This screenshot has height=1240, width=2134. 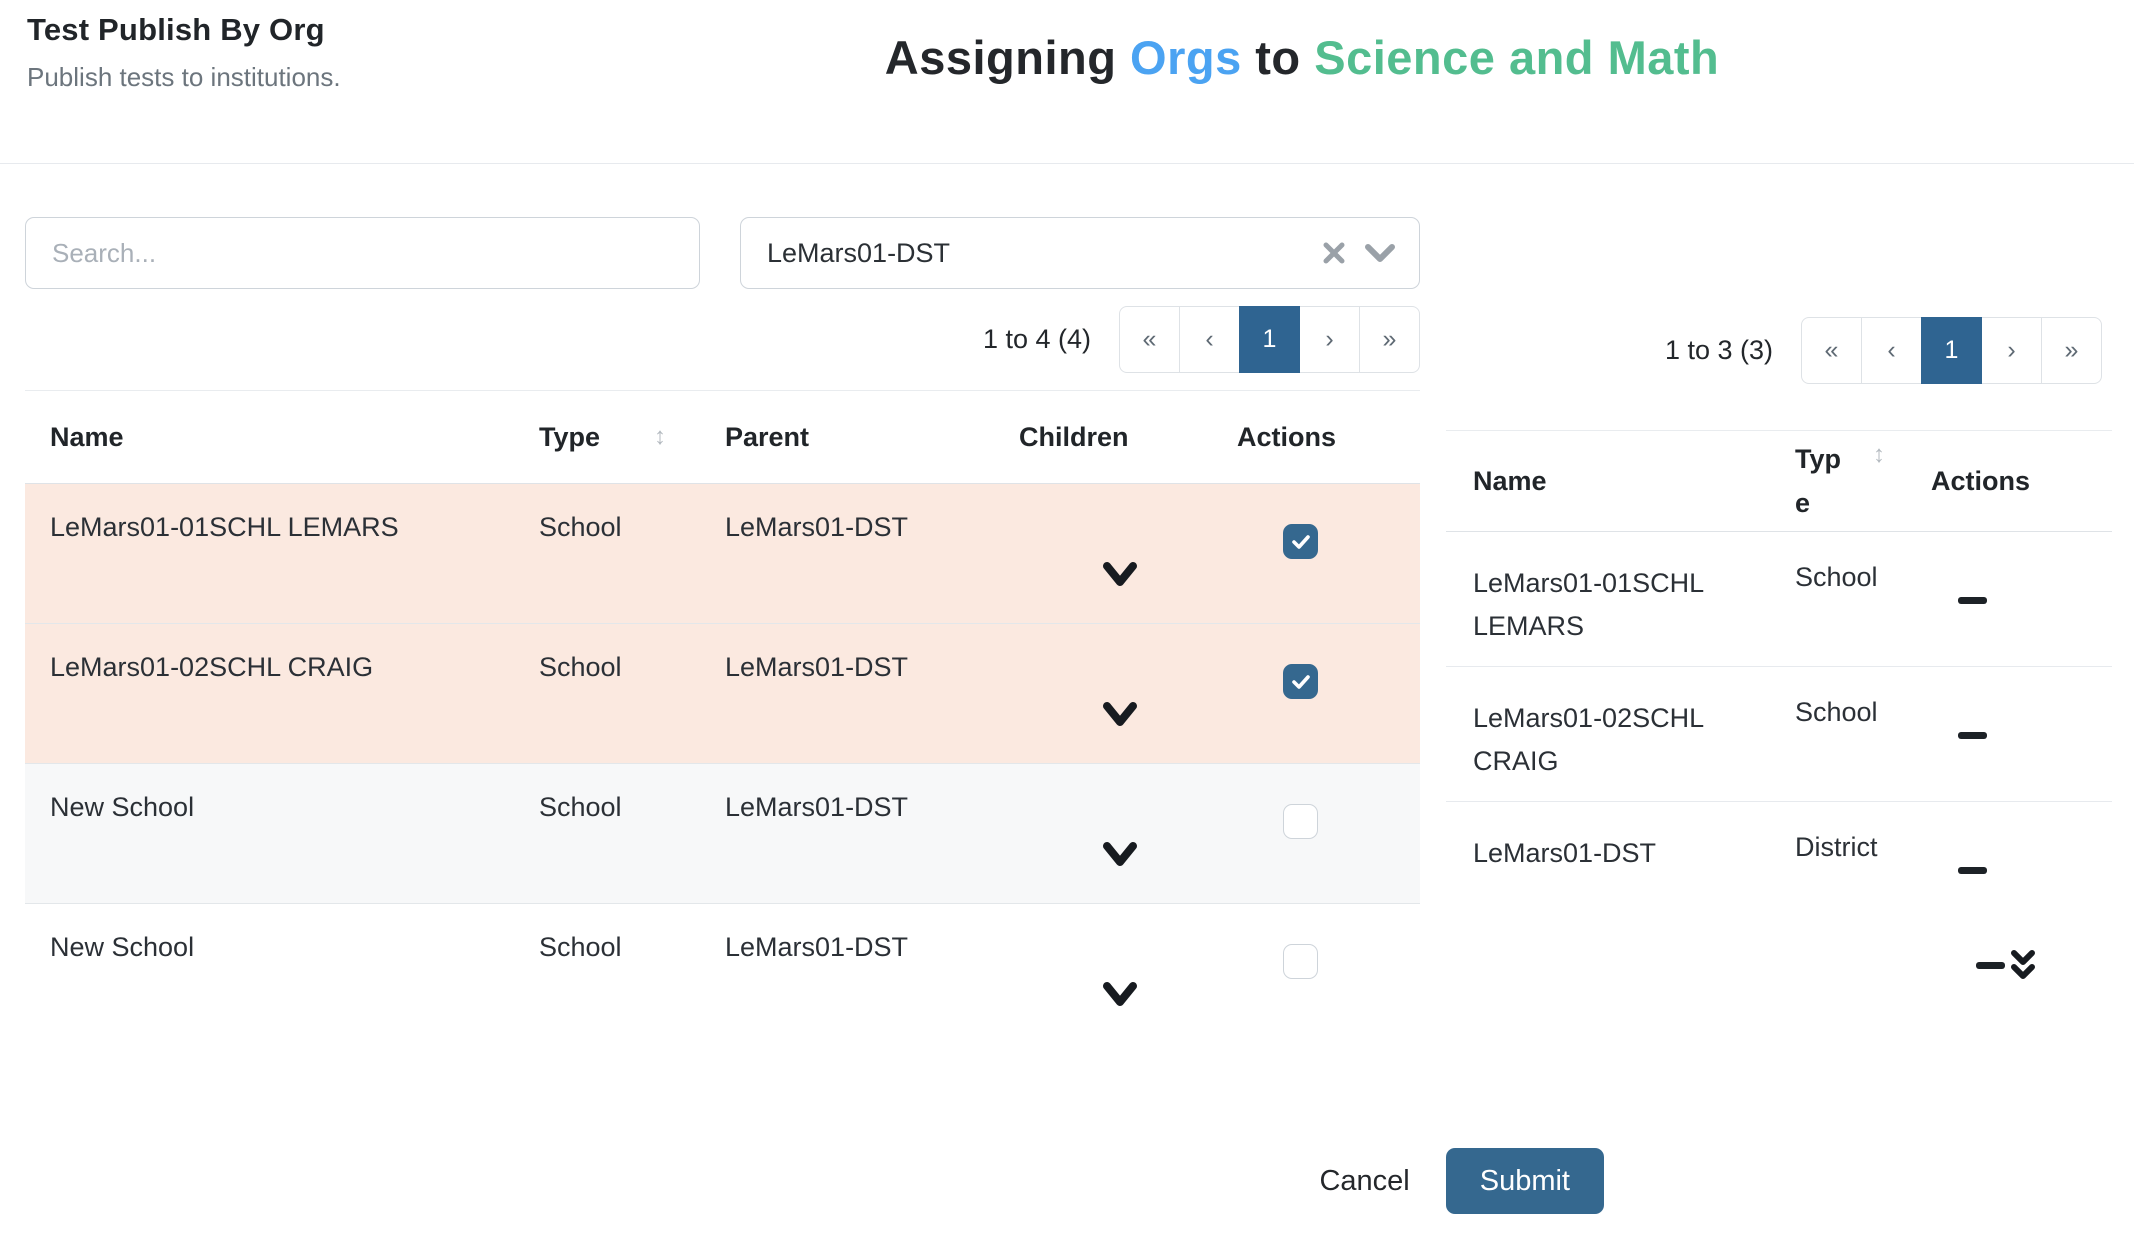 What do you see at coordinates (2023, 964) in the screenshot?
I see `double-chevron-down-icon` at bounding box center [2023, 964].